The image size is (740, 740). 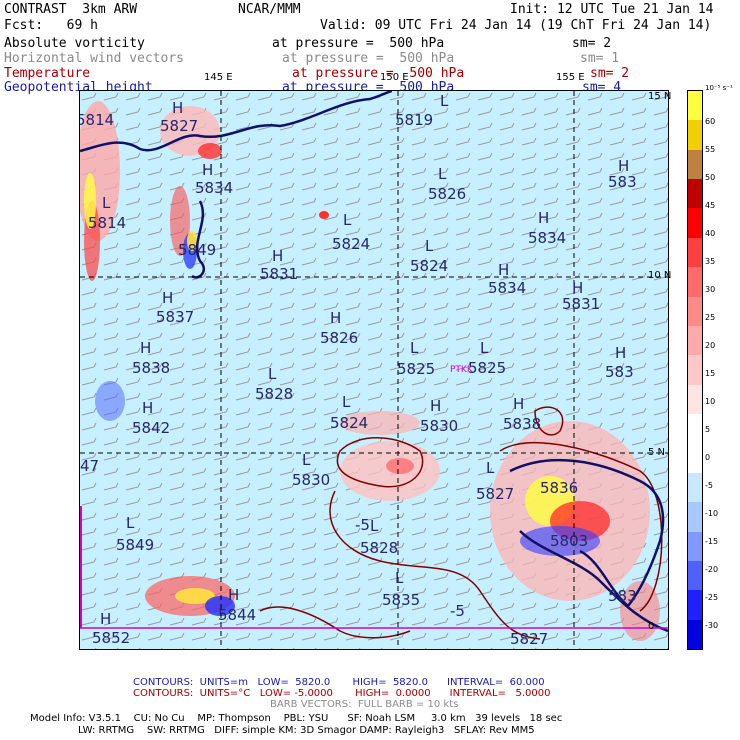 What do you see at coordinates (712, 597) in the screenshot?
I see `colorbar-tick-label: -25` at bounding box center [712, 597].